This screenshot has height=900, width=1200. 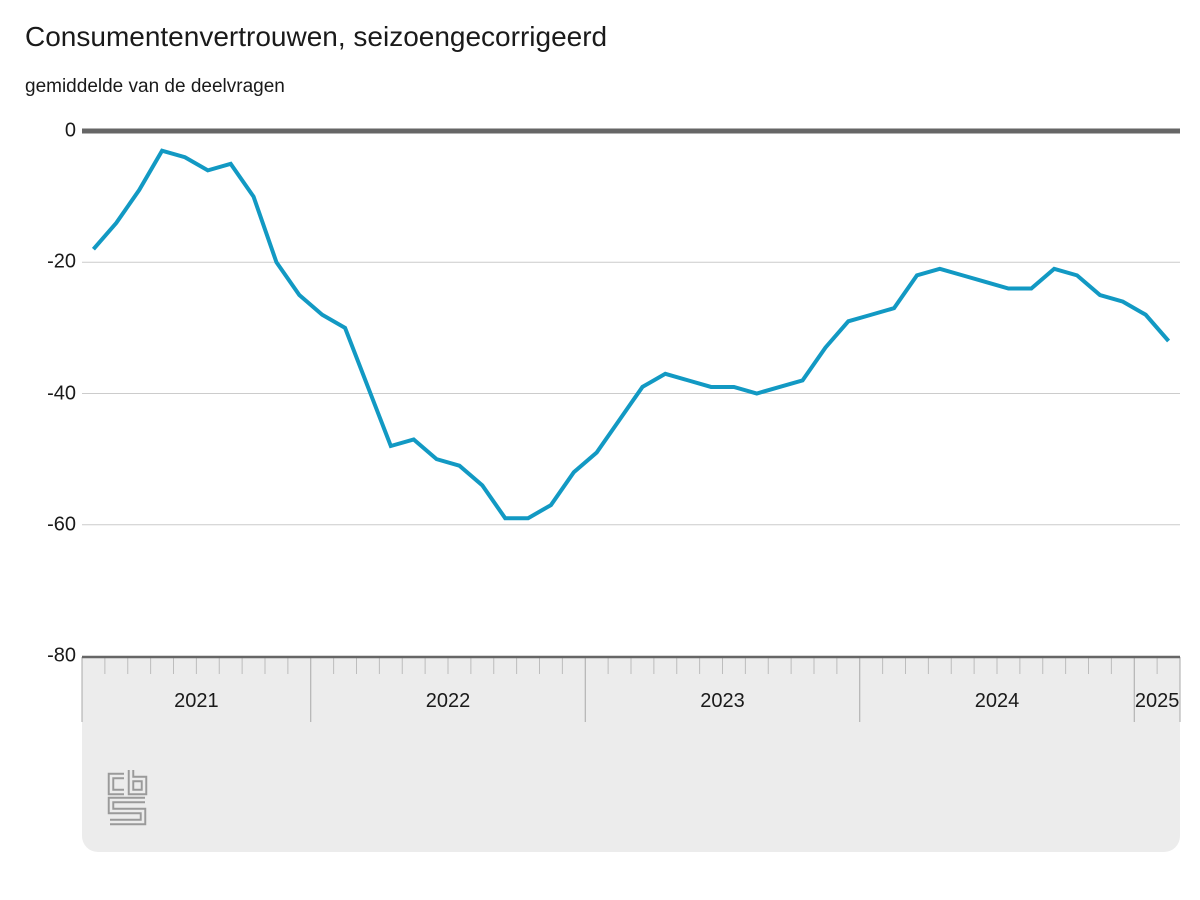 What do you see at coordinates (70, 130) in the screenshot?
I see `y-axis-label: 0` at bounding box center [70, 130].